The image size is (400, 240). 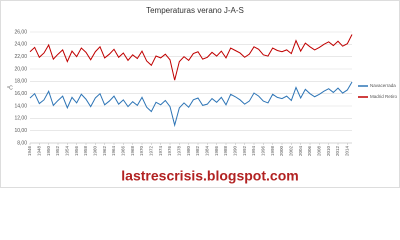 I want to click on y-tick-label: 10,00, so click(x=20, y=131).